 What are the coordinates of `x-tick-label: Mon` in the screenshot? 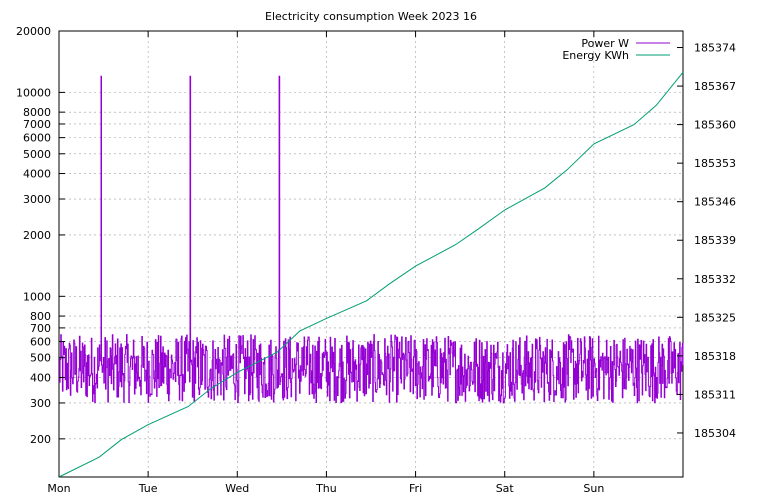 It's located at (58, 488).